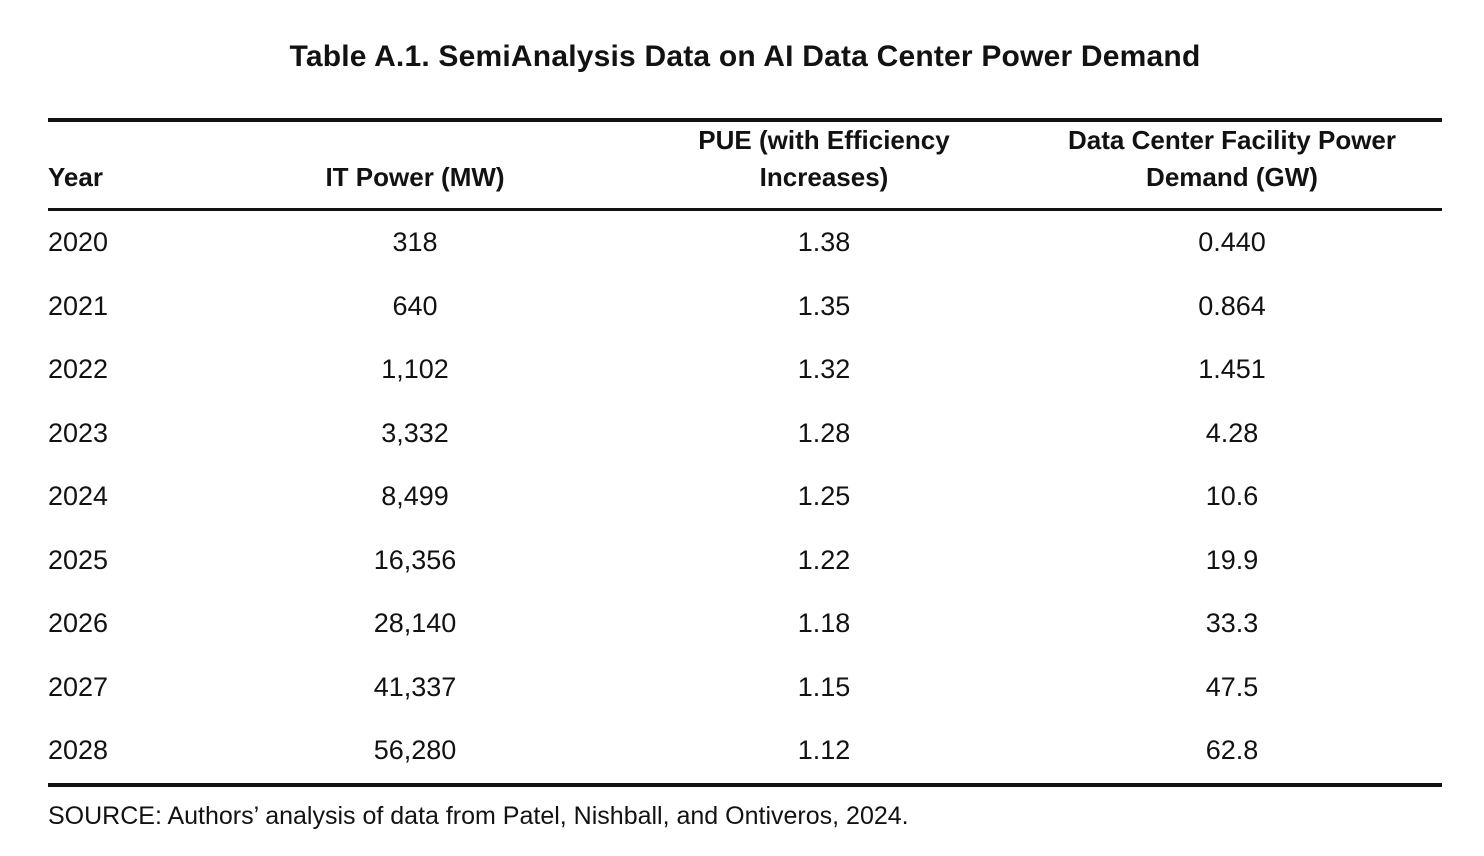 Image resolution: width=1484 pixels, height=856 pixels. I want to click on it-power-cell: 28,140, so click(415, 623).